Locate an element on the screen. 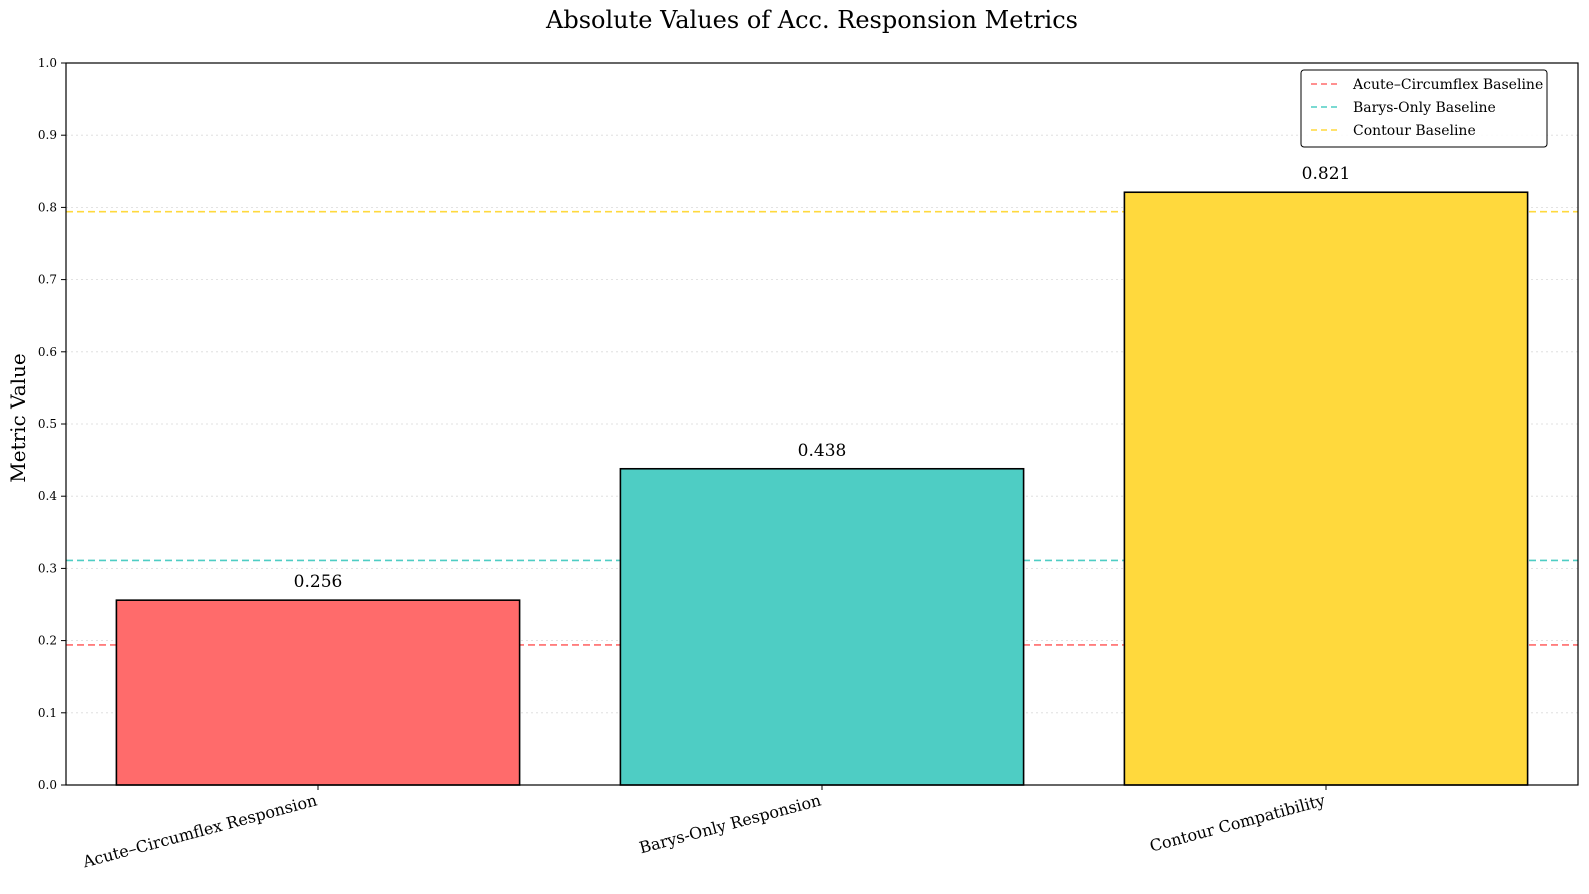  y-axis-ticks: 0.0 0.1 0.2 0.3 0.4 0.5 0.6 0.7 0.8 0.9 1.0 is located at coordinates (52, 424).